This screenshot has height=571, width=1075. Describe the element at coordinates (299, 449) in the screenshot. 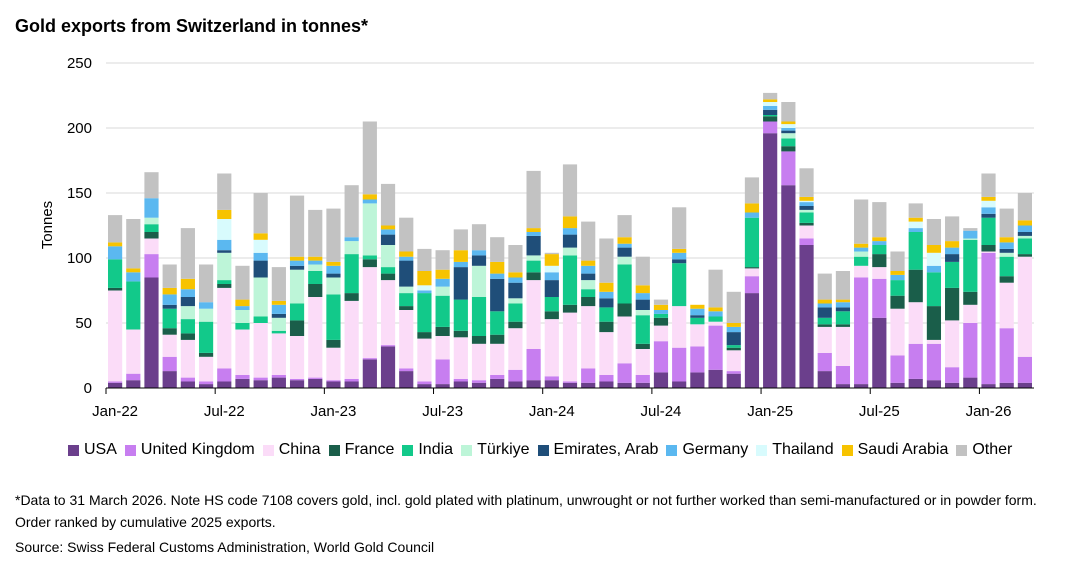

I see `legend-label: China` at that location.